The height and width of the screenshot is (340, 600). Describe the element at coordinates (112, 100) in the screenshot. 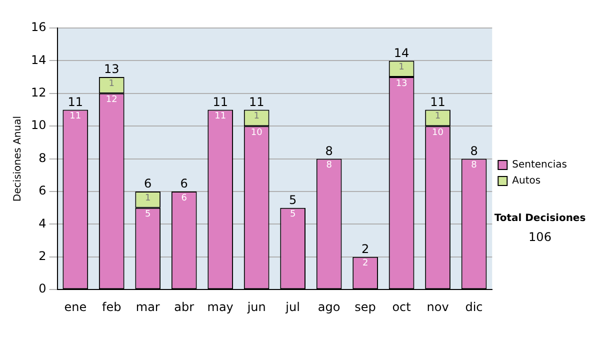

I see `data-label: 12` at that location.